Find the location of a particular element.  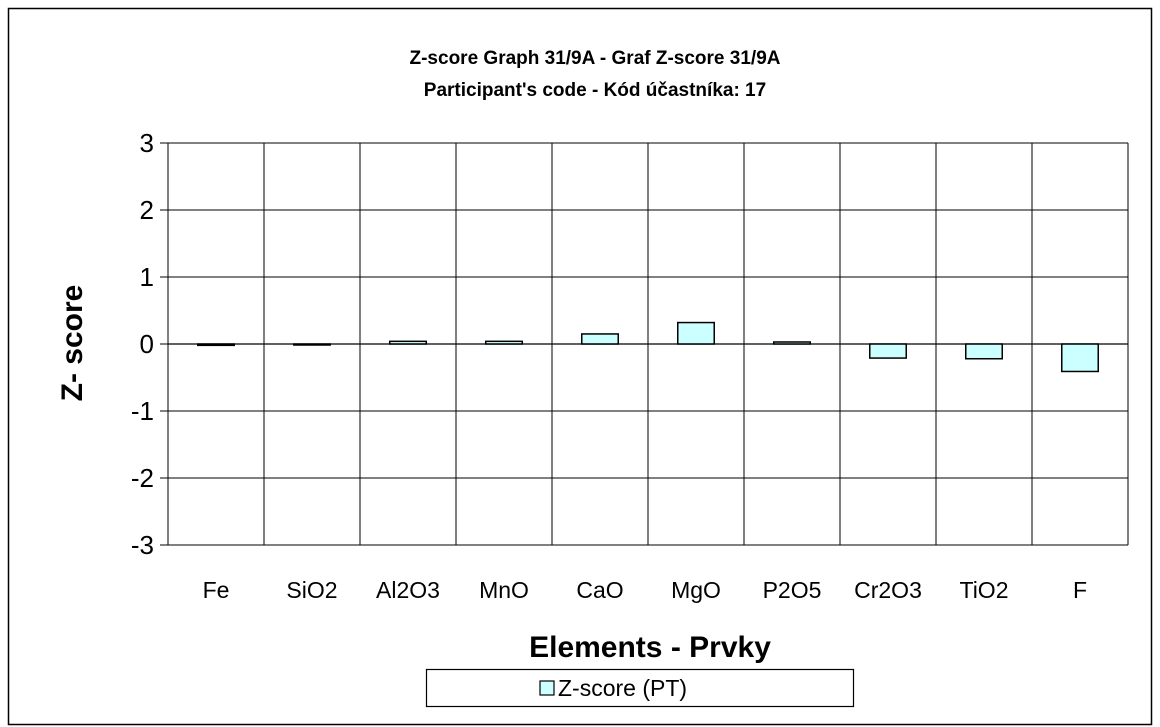

legend: Z-score (PT) is located at coordinates (640, 688).